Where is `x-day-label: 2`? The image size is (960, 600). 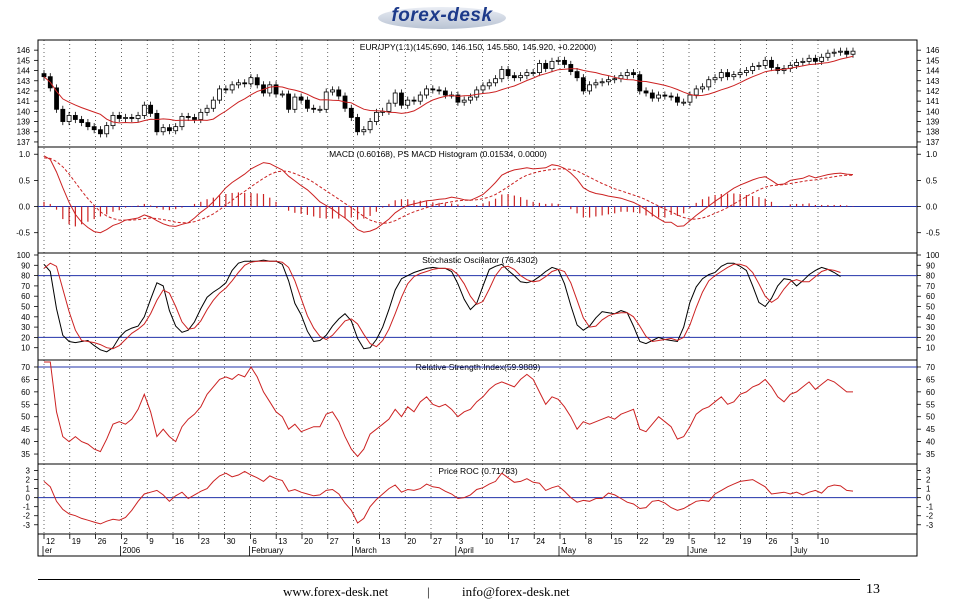 x-day-label: 2 is located at coordinates (125, 541).